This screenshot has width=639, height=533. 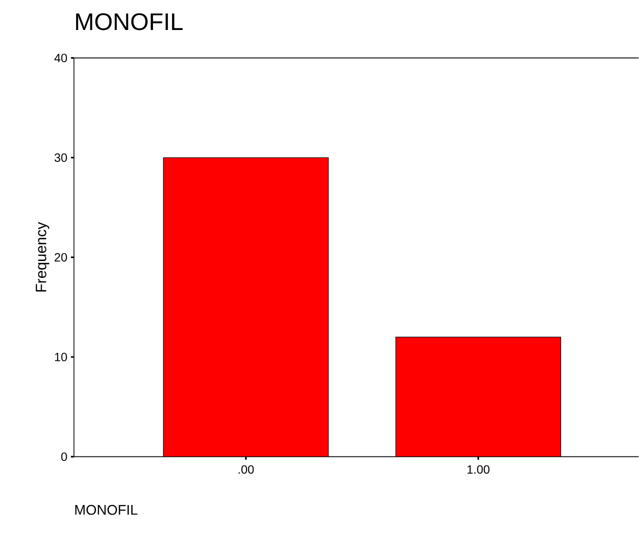 What do you see at coordinates (60, 257) in the screenshot?
I see `y-tick-label: 20` at bounding box center [60, 257].